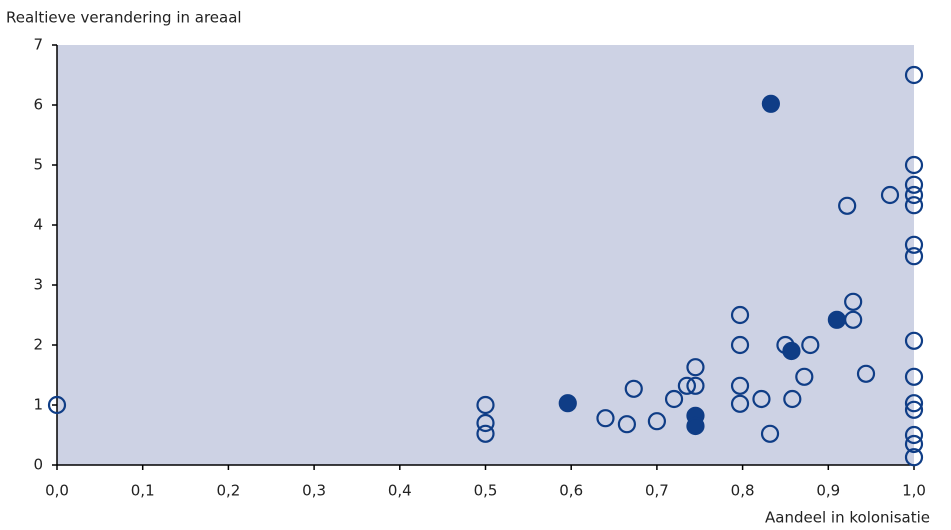 The width and height of the screenshot is (951, 530). Describe the element at coordinates (124, 18) in the screenshot. I see `y-axis-label: Realtieve verandering in areaal` at that location.